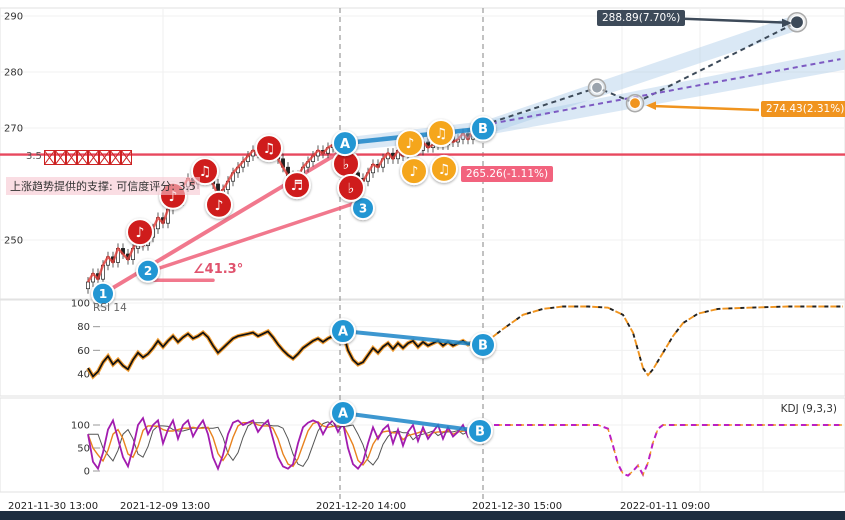 Image resolution: width=845 pixels, height=520 pixels. I want to click on kdj-j-line, so click(285, 444).